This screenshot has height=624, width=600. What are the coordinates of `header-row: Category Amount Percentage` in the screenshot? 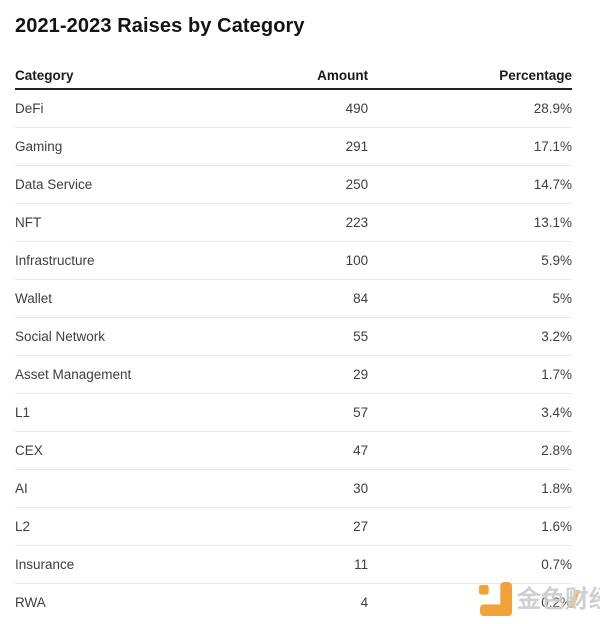 It's located at (293, 64).